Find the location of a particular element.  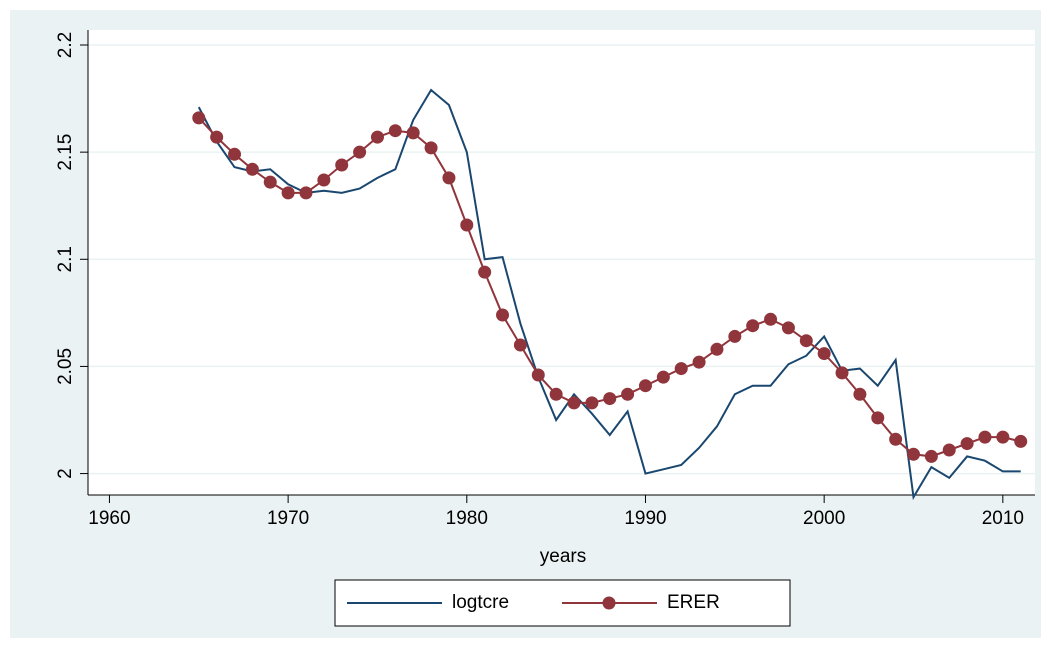

x-axis-title: years is located at coordinates (563, 556).